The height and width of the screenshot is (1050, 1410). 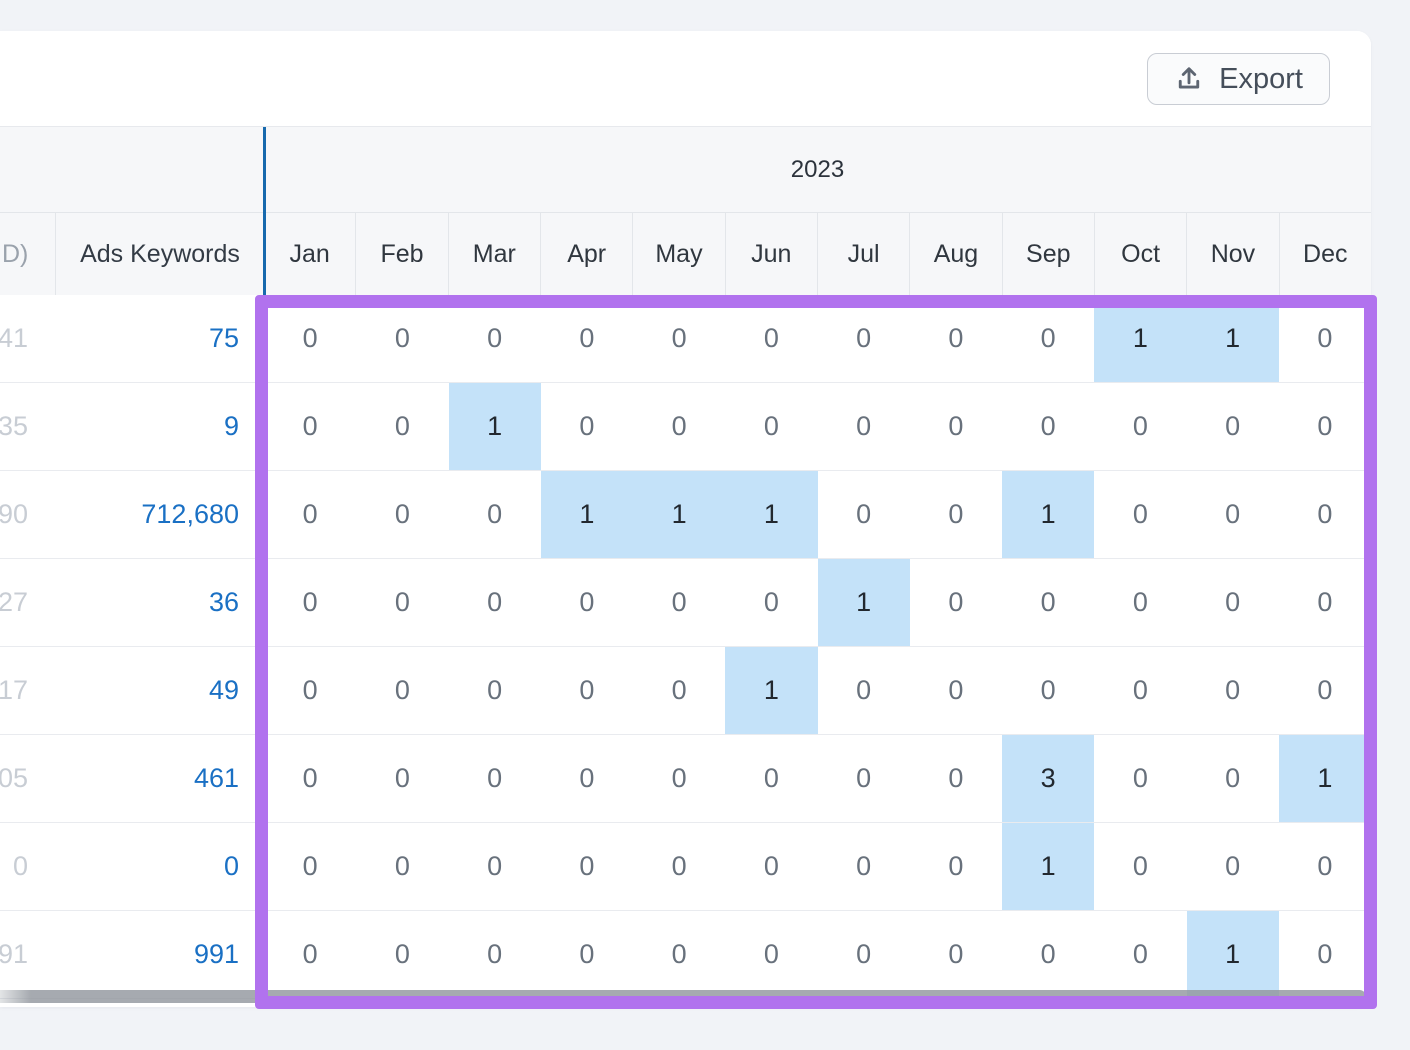 I want to click on ads-keywords-cell: 75, so click(x=159, y=338).